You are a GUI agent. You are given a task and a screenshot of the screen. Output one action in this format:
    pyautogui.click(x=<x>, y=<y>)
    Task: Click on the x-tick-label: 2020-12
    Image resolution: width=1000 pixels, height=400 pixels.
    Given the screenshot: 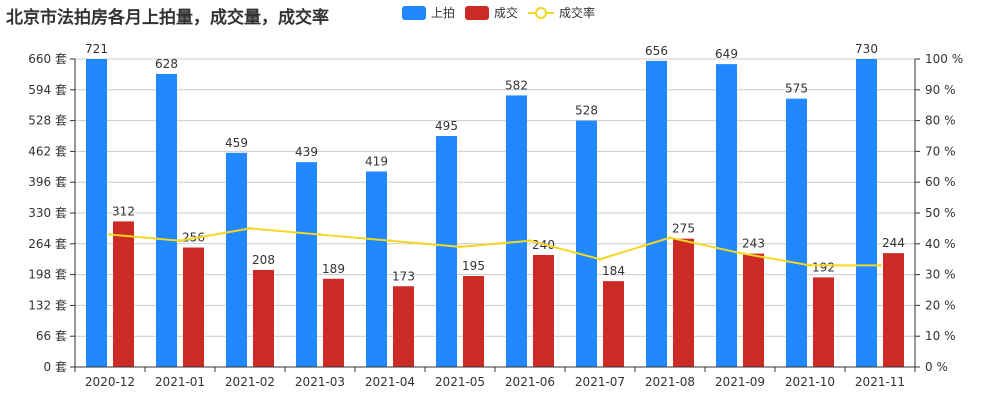 What is the action you would take?
    pyautogui.click(x=110, y=382)
    